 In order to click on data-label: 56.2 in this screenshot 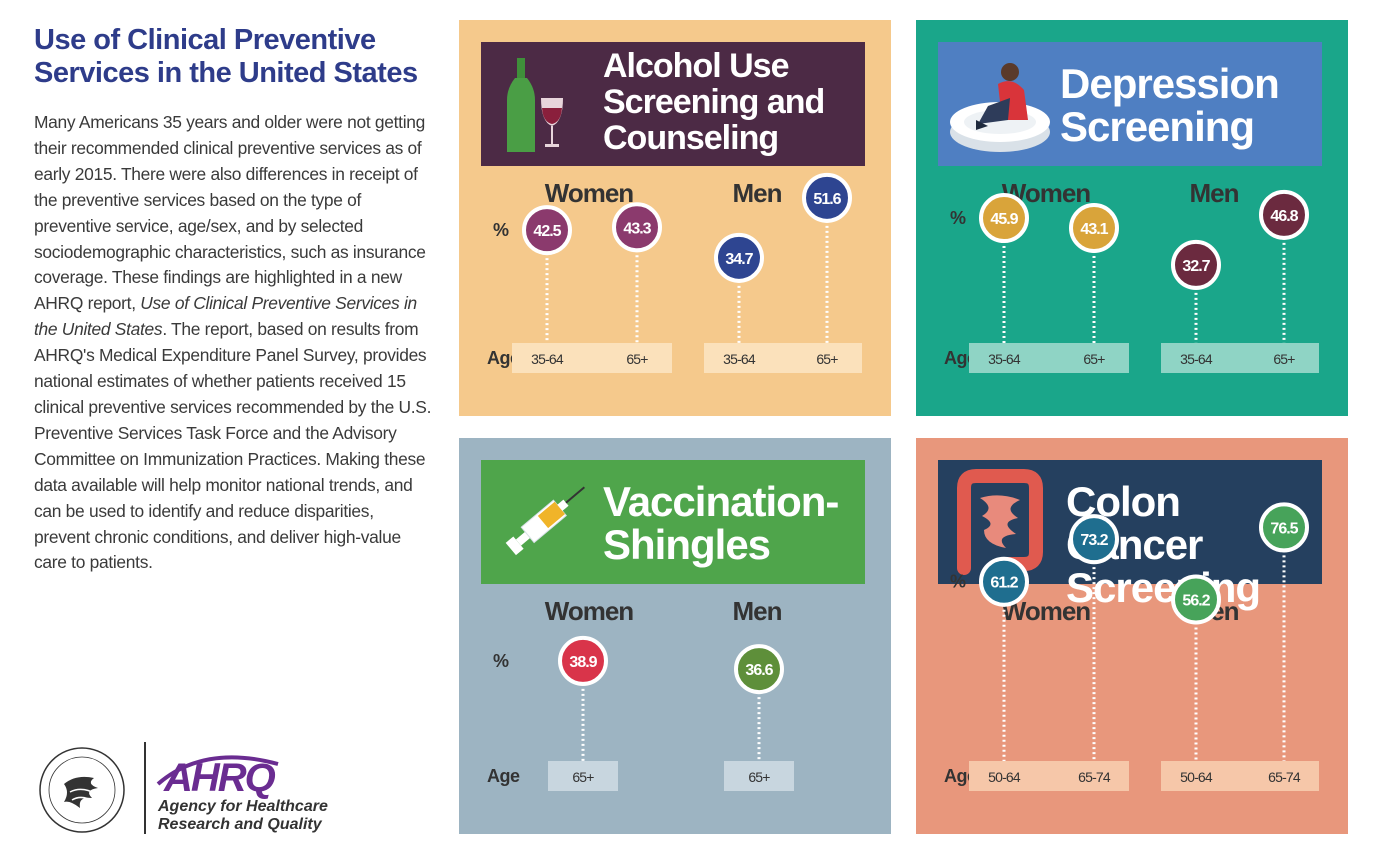, I will do `click(1196, 600)`.